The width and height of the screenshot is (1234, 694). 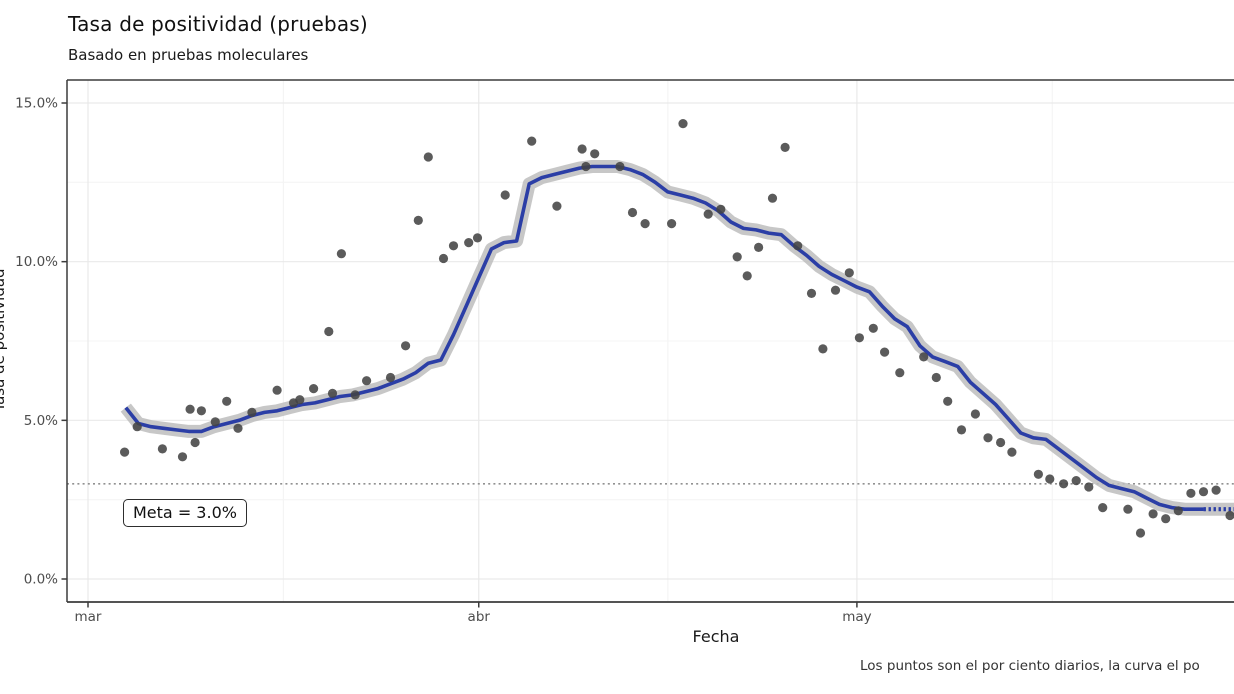 I want to click on y-tick-label: 10.0%, so click(x=36, y=262).